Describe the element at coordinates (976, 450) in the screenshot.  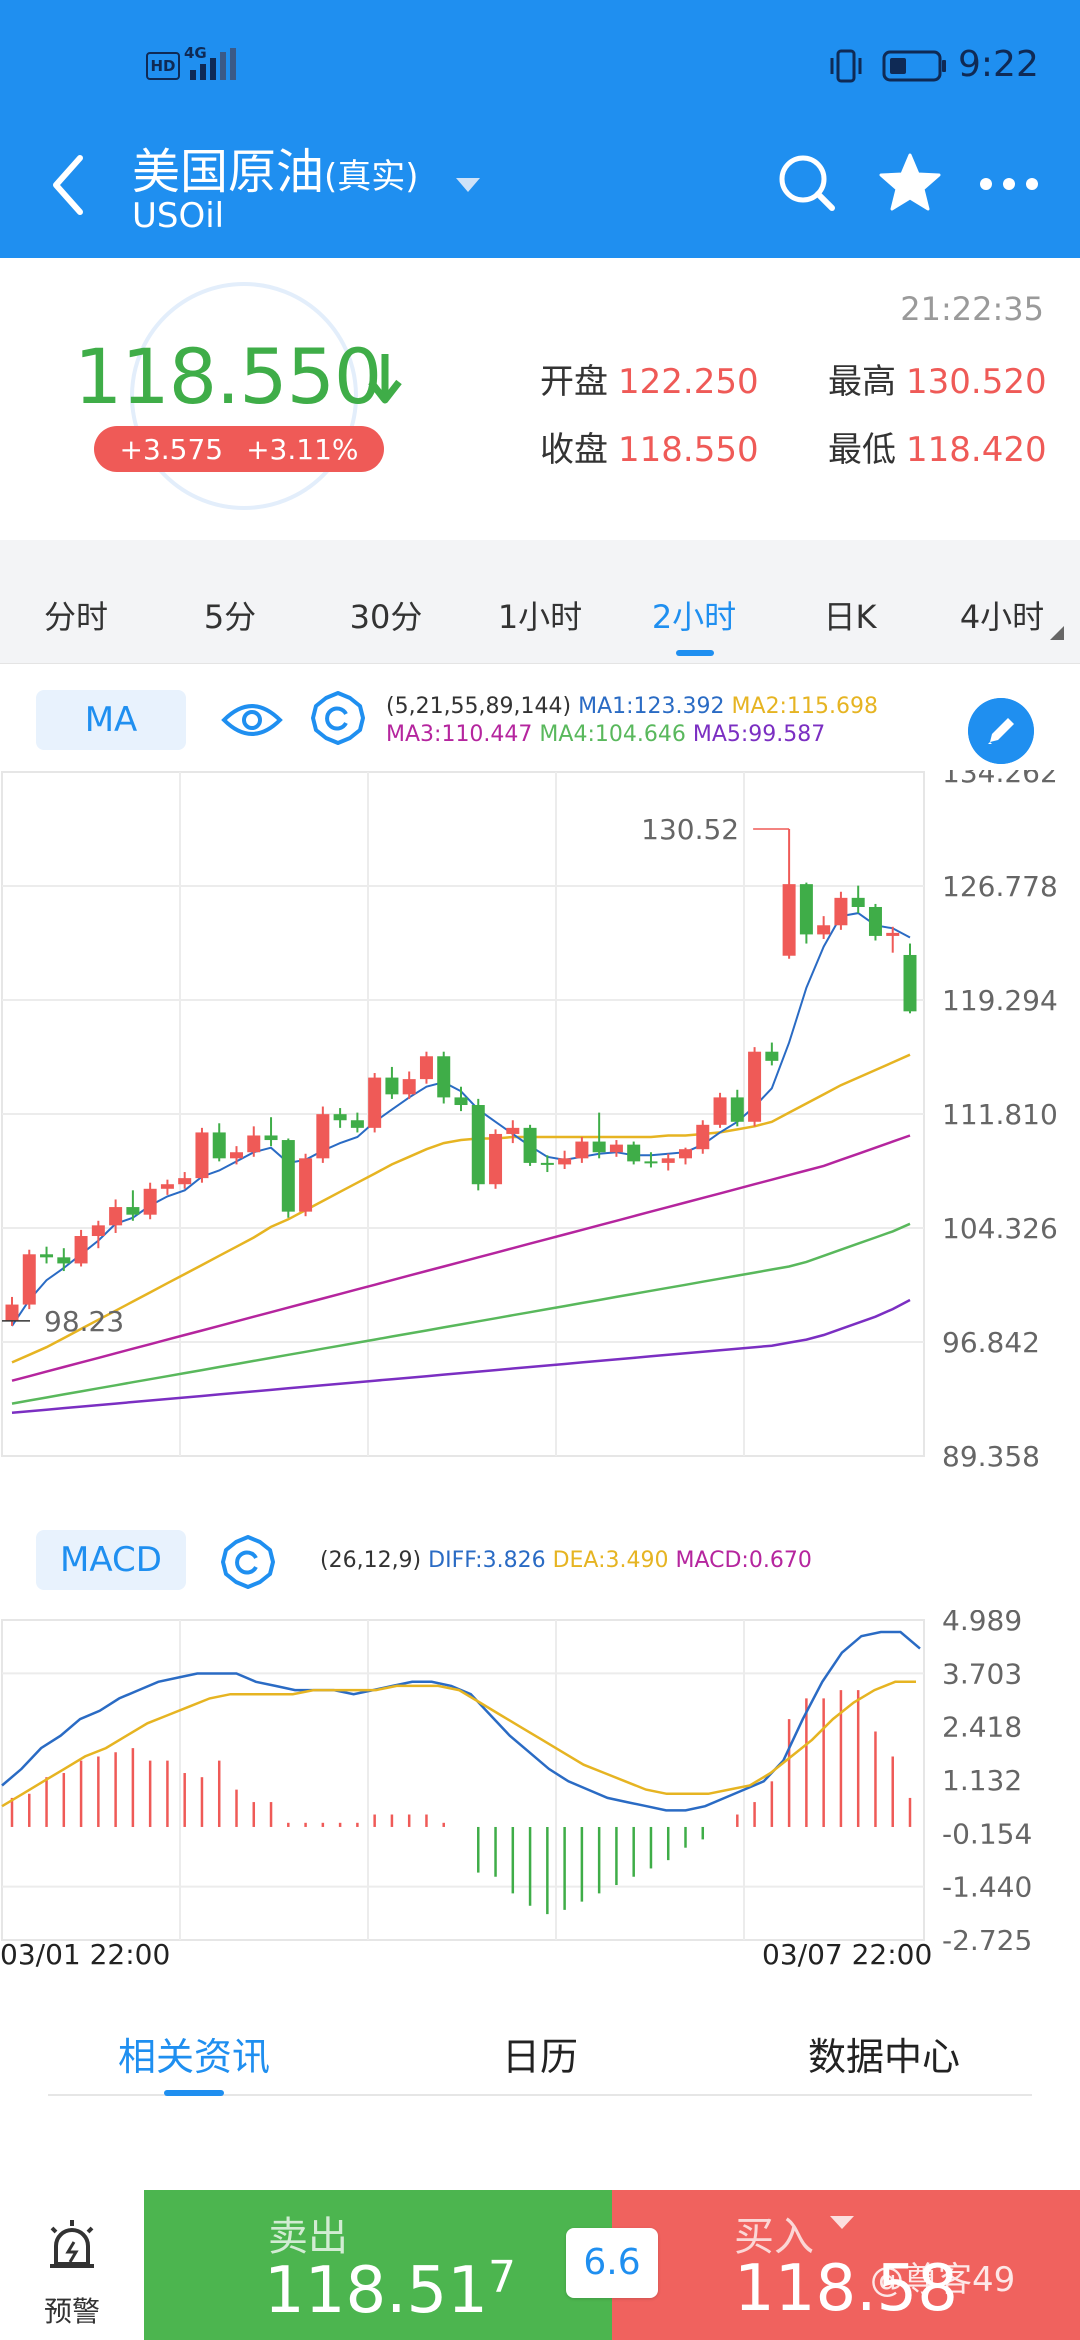
I see `low-value: 118.420` at that location.